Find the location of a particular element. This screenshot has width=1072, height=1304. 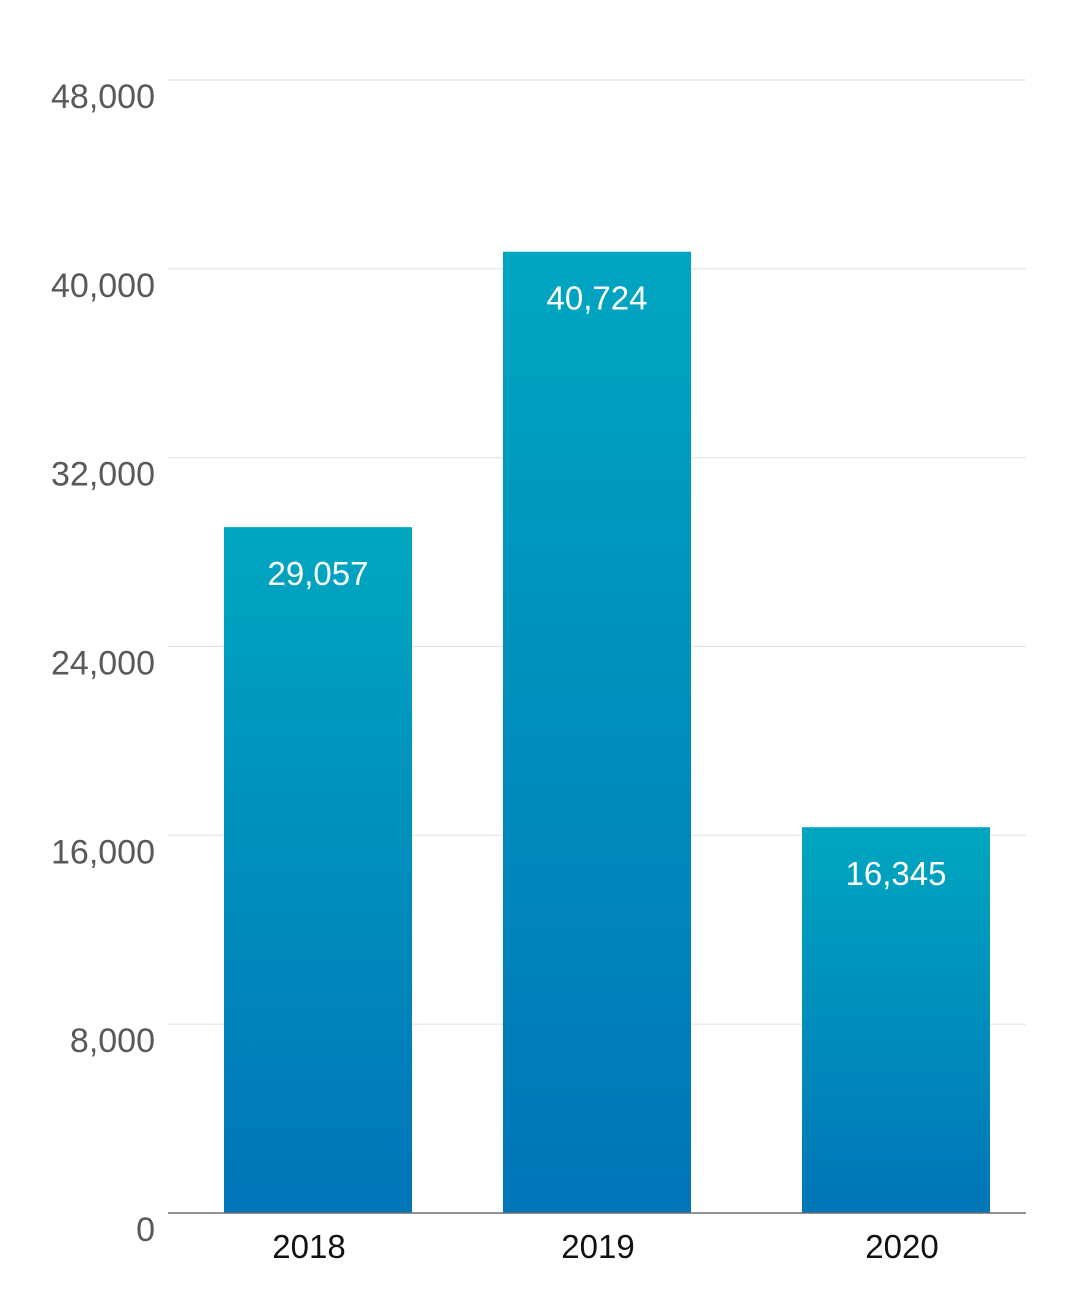

bar-2019 is located at coordinates (597, 732).